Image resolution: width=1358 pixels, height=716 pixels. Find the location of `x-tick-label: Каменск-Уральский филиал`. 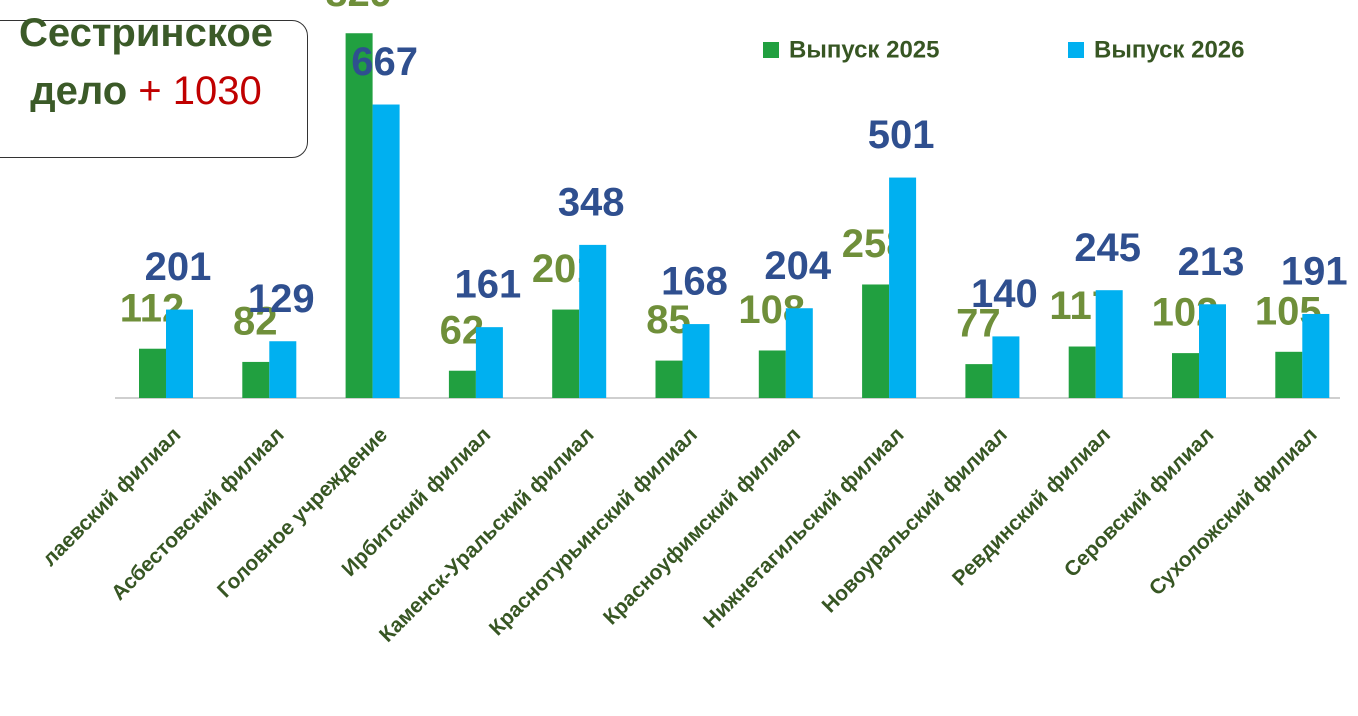

x-tick-label: Каменск-Уральский филиал is located at coordinates (487, 535).